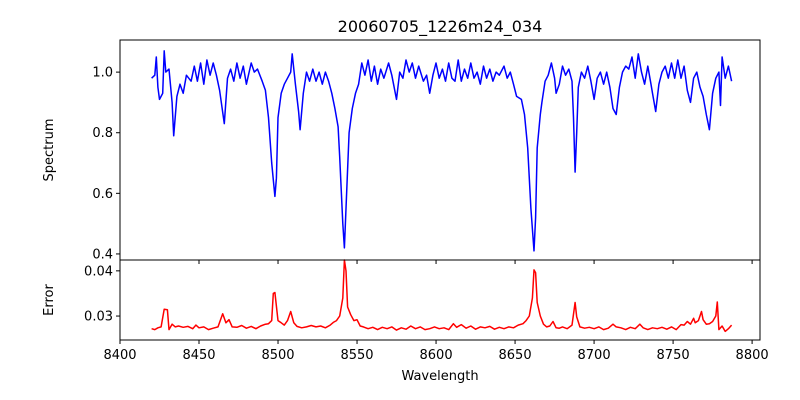 This screenshot has width=800, height=400. I want to click on spectrum-y-tick-label: 1.0, so click(102, 73).